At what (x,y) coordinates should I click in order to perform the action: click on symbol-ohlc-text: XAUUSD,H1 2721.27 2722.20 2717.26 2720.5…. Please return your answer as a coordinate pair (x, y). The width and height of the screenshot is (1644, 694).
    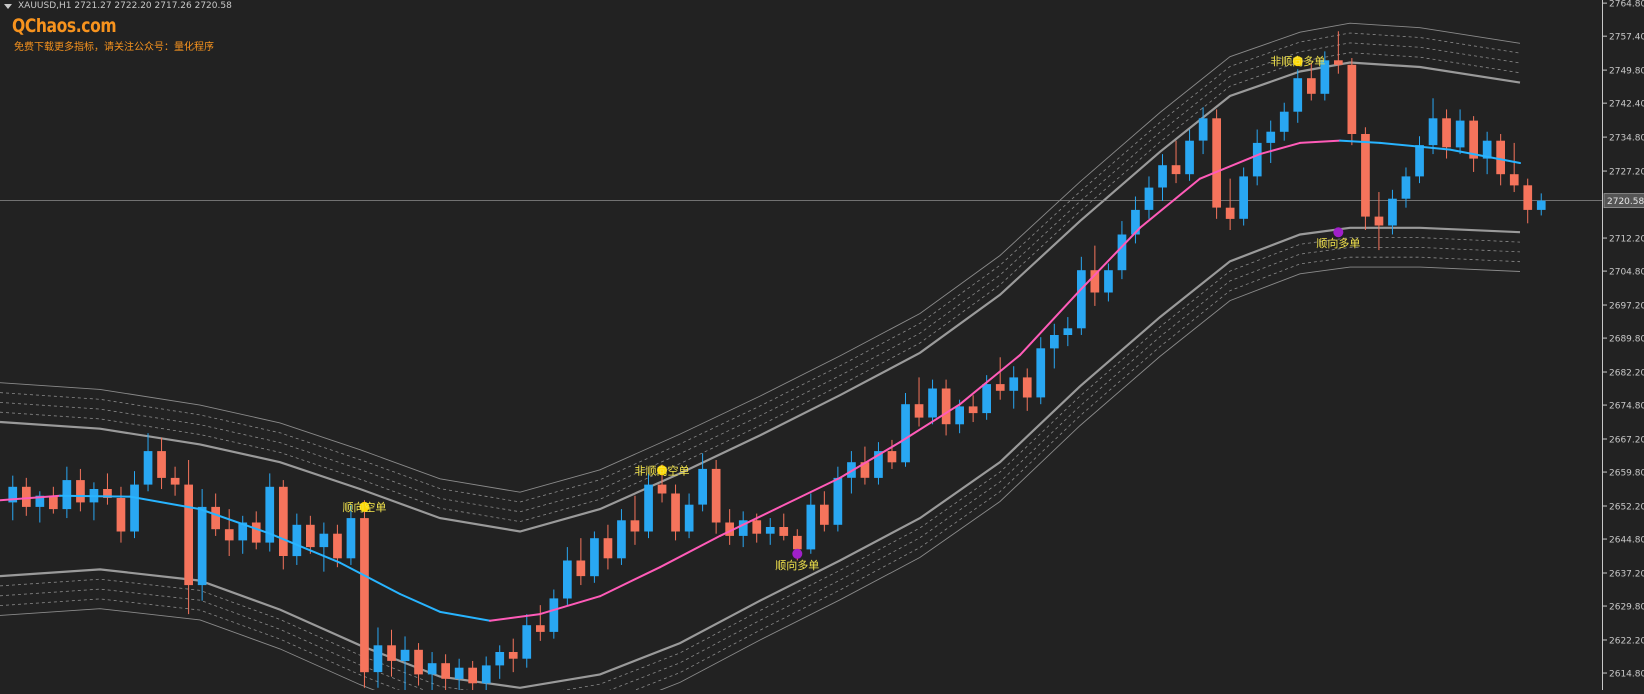
    Looking at the image, I should click on (125, 6).